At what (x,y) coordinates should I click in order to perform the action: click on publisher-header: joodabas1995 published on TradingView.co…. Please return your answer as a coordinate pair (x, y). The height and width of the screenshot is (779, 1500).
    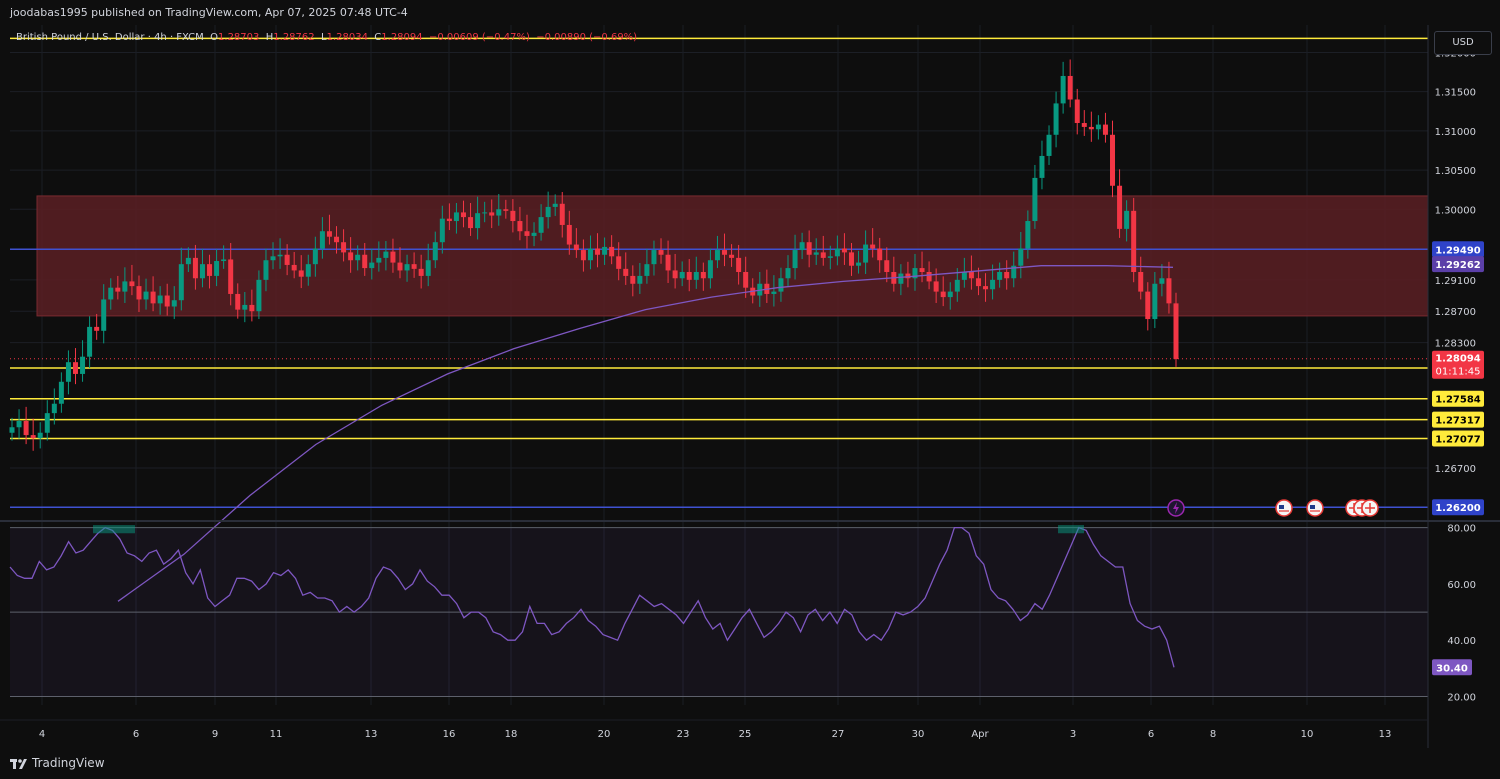
    Looking at the image, I should click on (750, 12).